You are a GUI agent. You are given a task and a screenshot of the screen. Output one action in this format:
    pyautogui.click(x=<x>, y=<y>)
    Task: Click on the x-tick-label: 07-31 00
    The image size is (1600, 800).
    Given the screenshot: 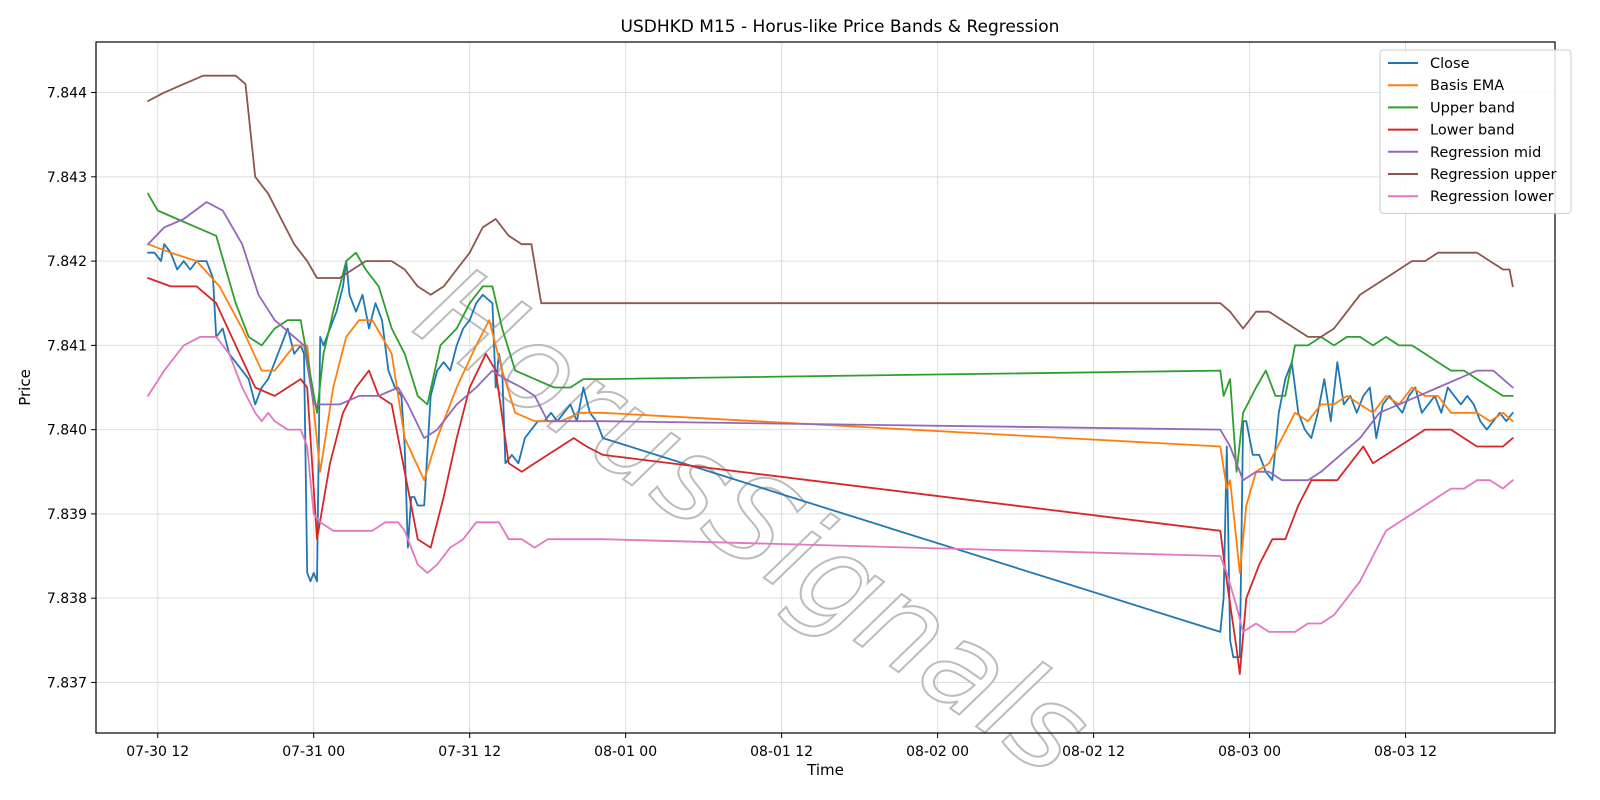 What is the action you would take?
    pyautogui.click(x=313, y=752)
    